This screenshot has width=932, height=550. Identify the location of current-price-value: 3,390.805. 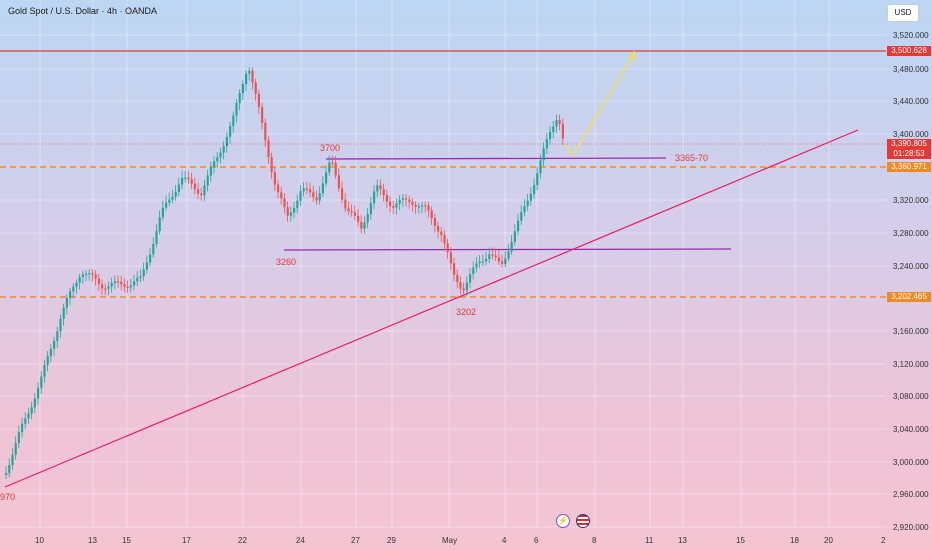
(909, 143).